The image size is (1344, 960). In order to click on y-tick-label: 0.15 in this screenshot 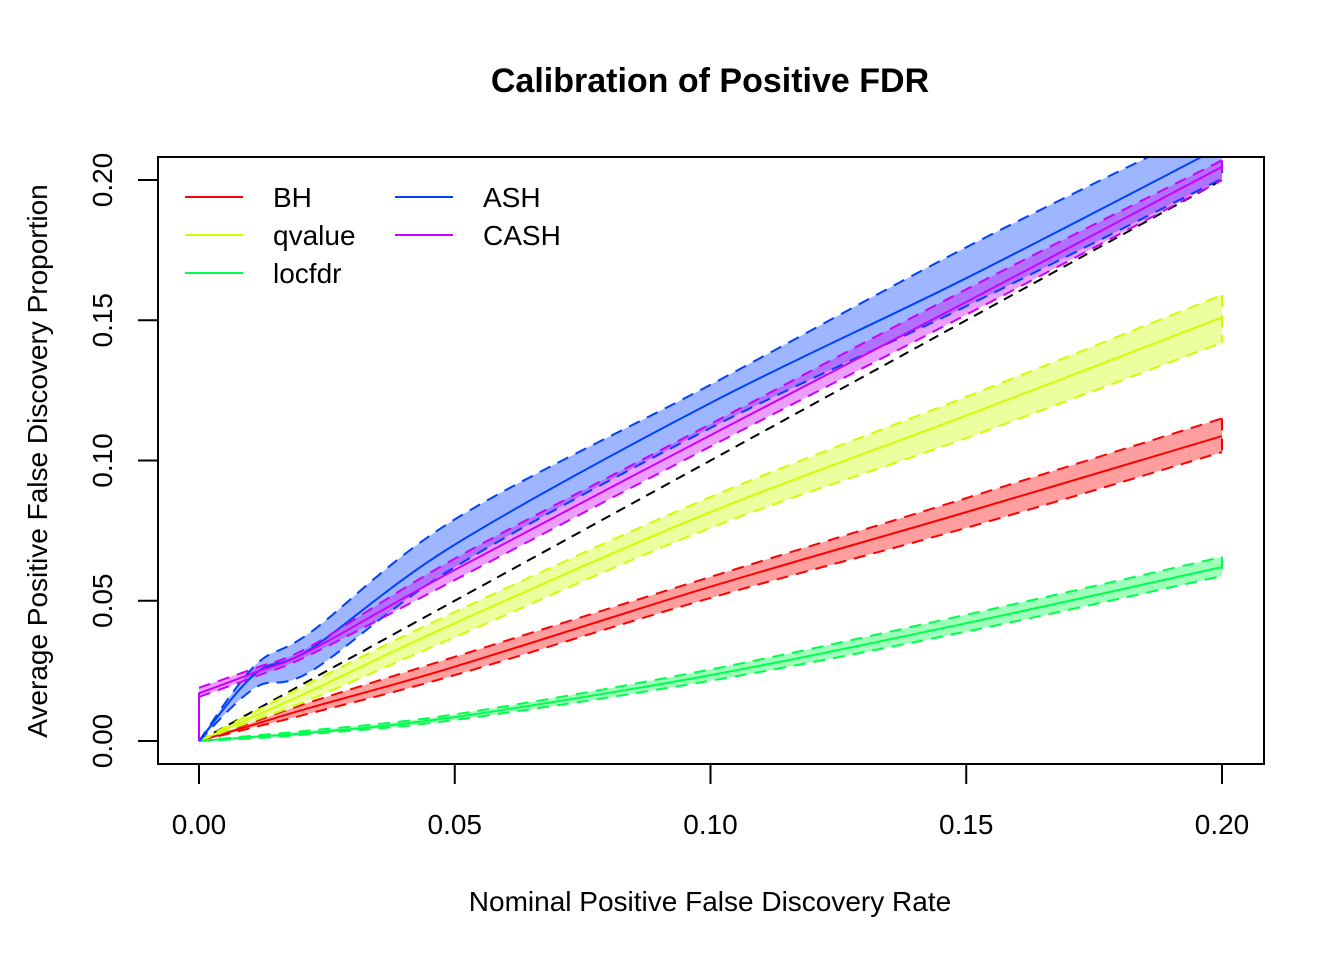, I will do `click(102, 320)`.